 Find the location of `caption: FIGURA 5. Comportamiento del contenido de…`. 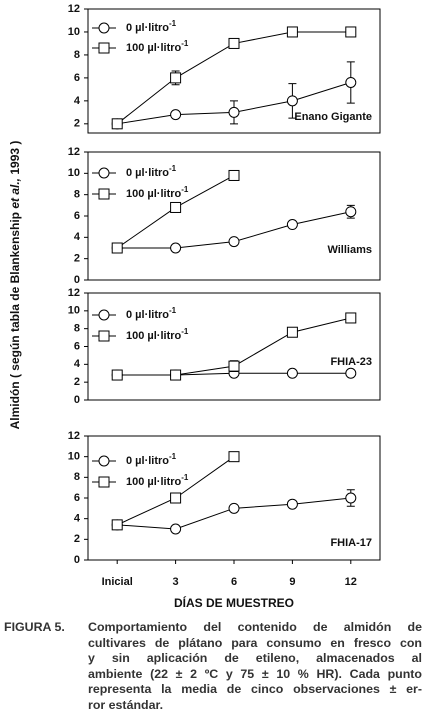

caption: FIGURA 5. Comportamiento del contenido de… is located at coordinates (214, 667).